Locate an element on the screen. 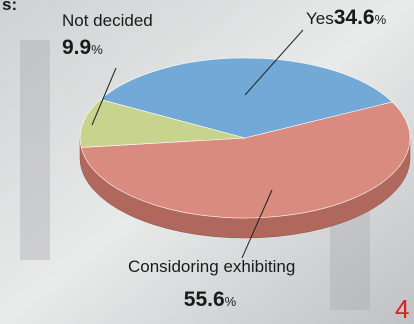  annotation: s: is located at coordinates (9, 7).